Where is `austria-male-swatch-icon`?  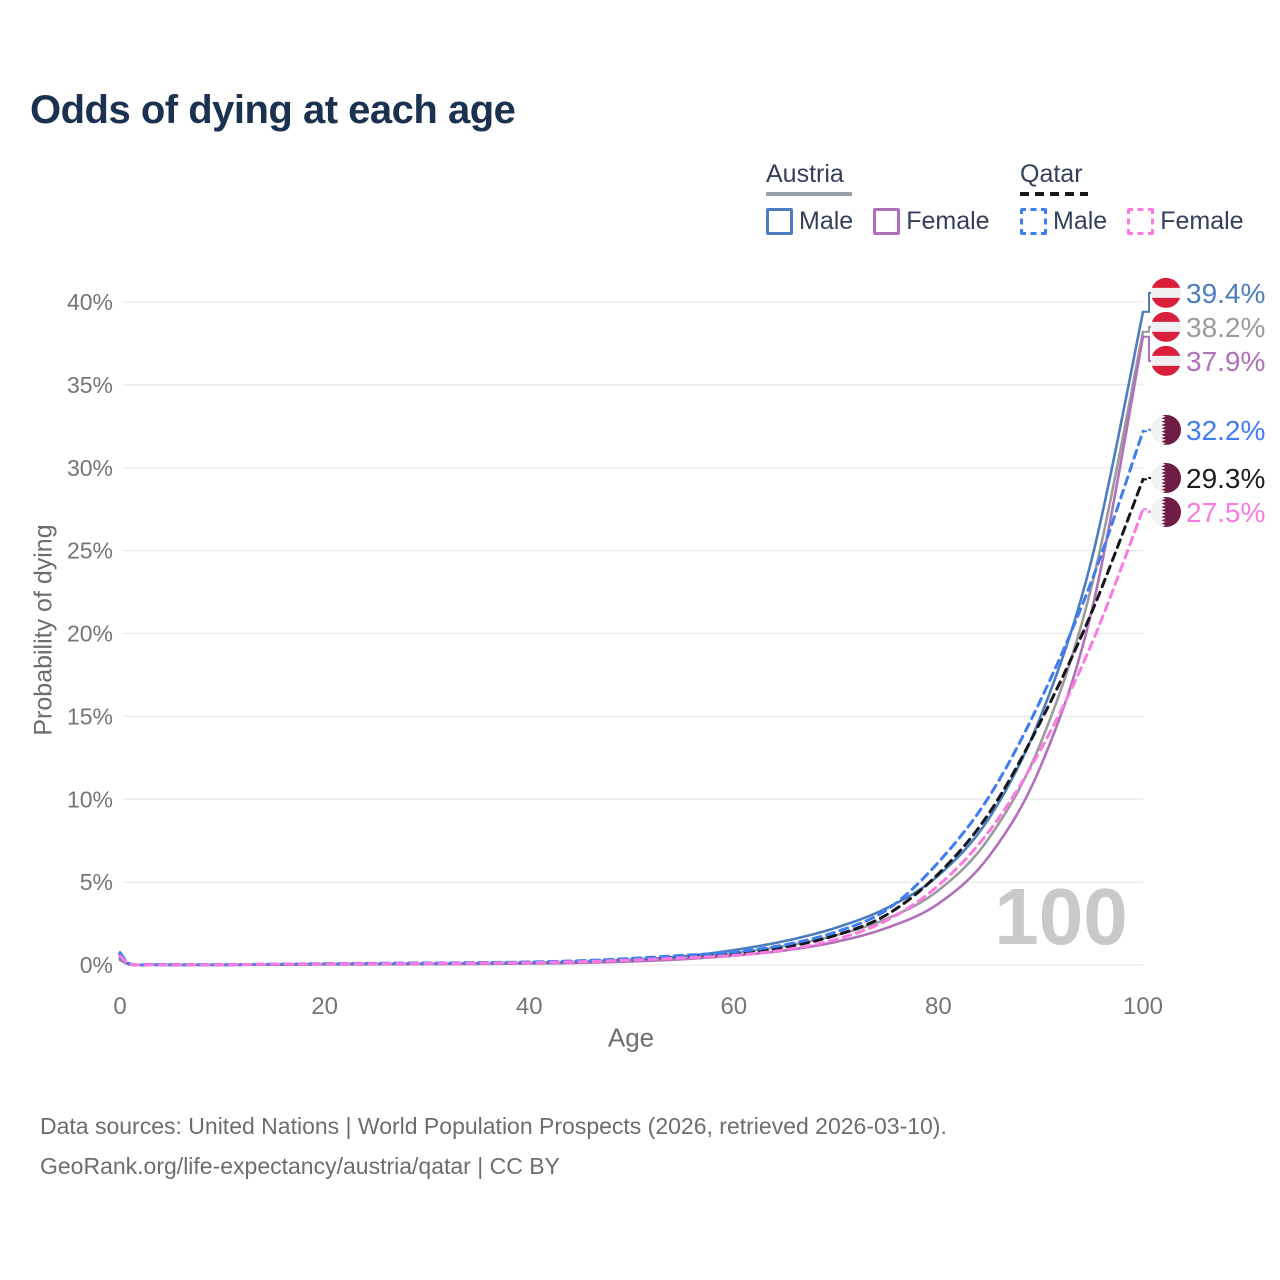 austria-male-swatch-icon is located at coordinates (779, 221).